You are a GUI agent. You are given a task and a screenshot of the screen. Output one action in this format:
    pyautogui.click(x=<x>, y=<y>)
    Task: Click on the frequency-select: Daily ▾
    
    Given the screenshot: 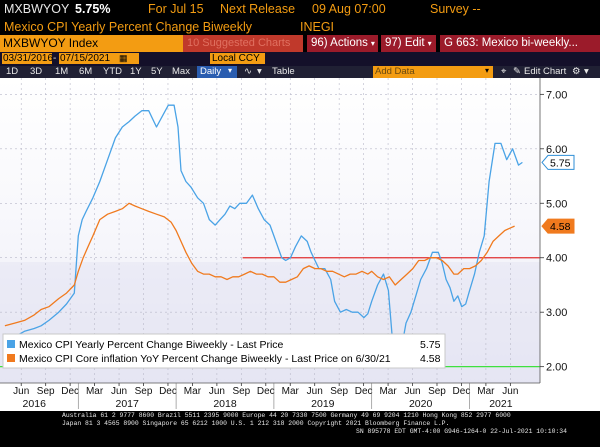 What is the action you would take?
    pyautogui.click(x=217, y=72)
    